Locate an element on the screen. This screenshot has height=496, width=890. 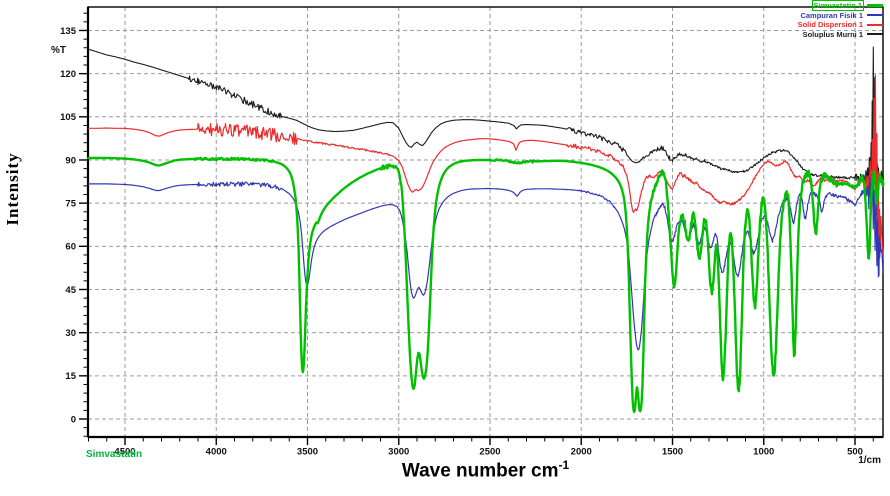
x-axis-title: Wave number cm-1 is located at coordinates (485, 470).